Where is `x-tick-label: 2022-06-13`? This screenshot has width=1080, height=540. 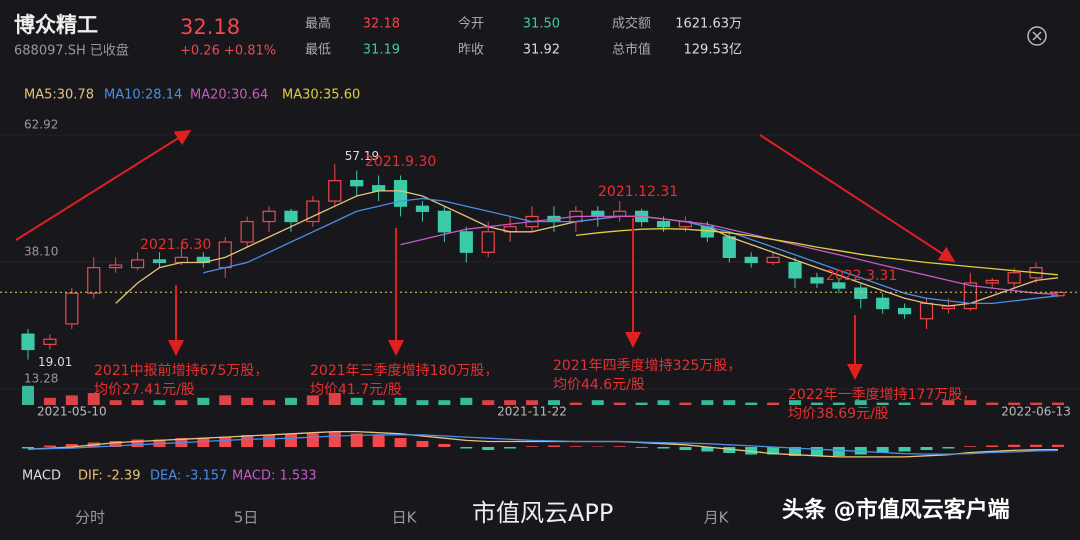 x-tick-label: 2022-06-13 is located at coordinates (1036, 412).